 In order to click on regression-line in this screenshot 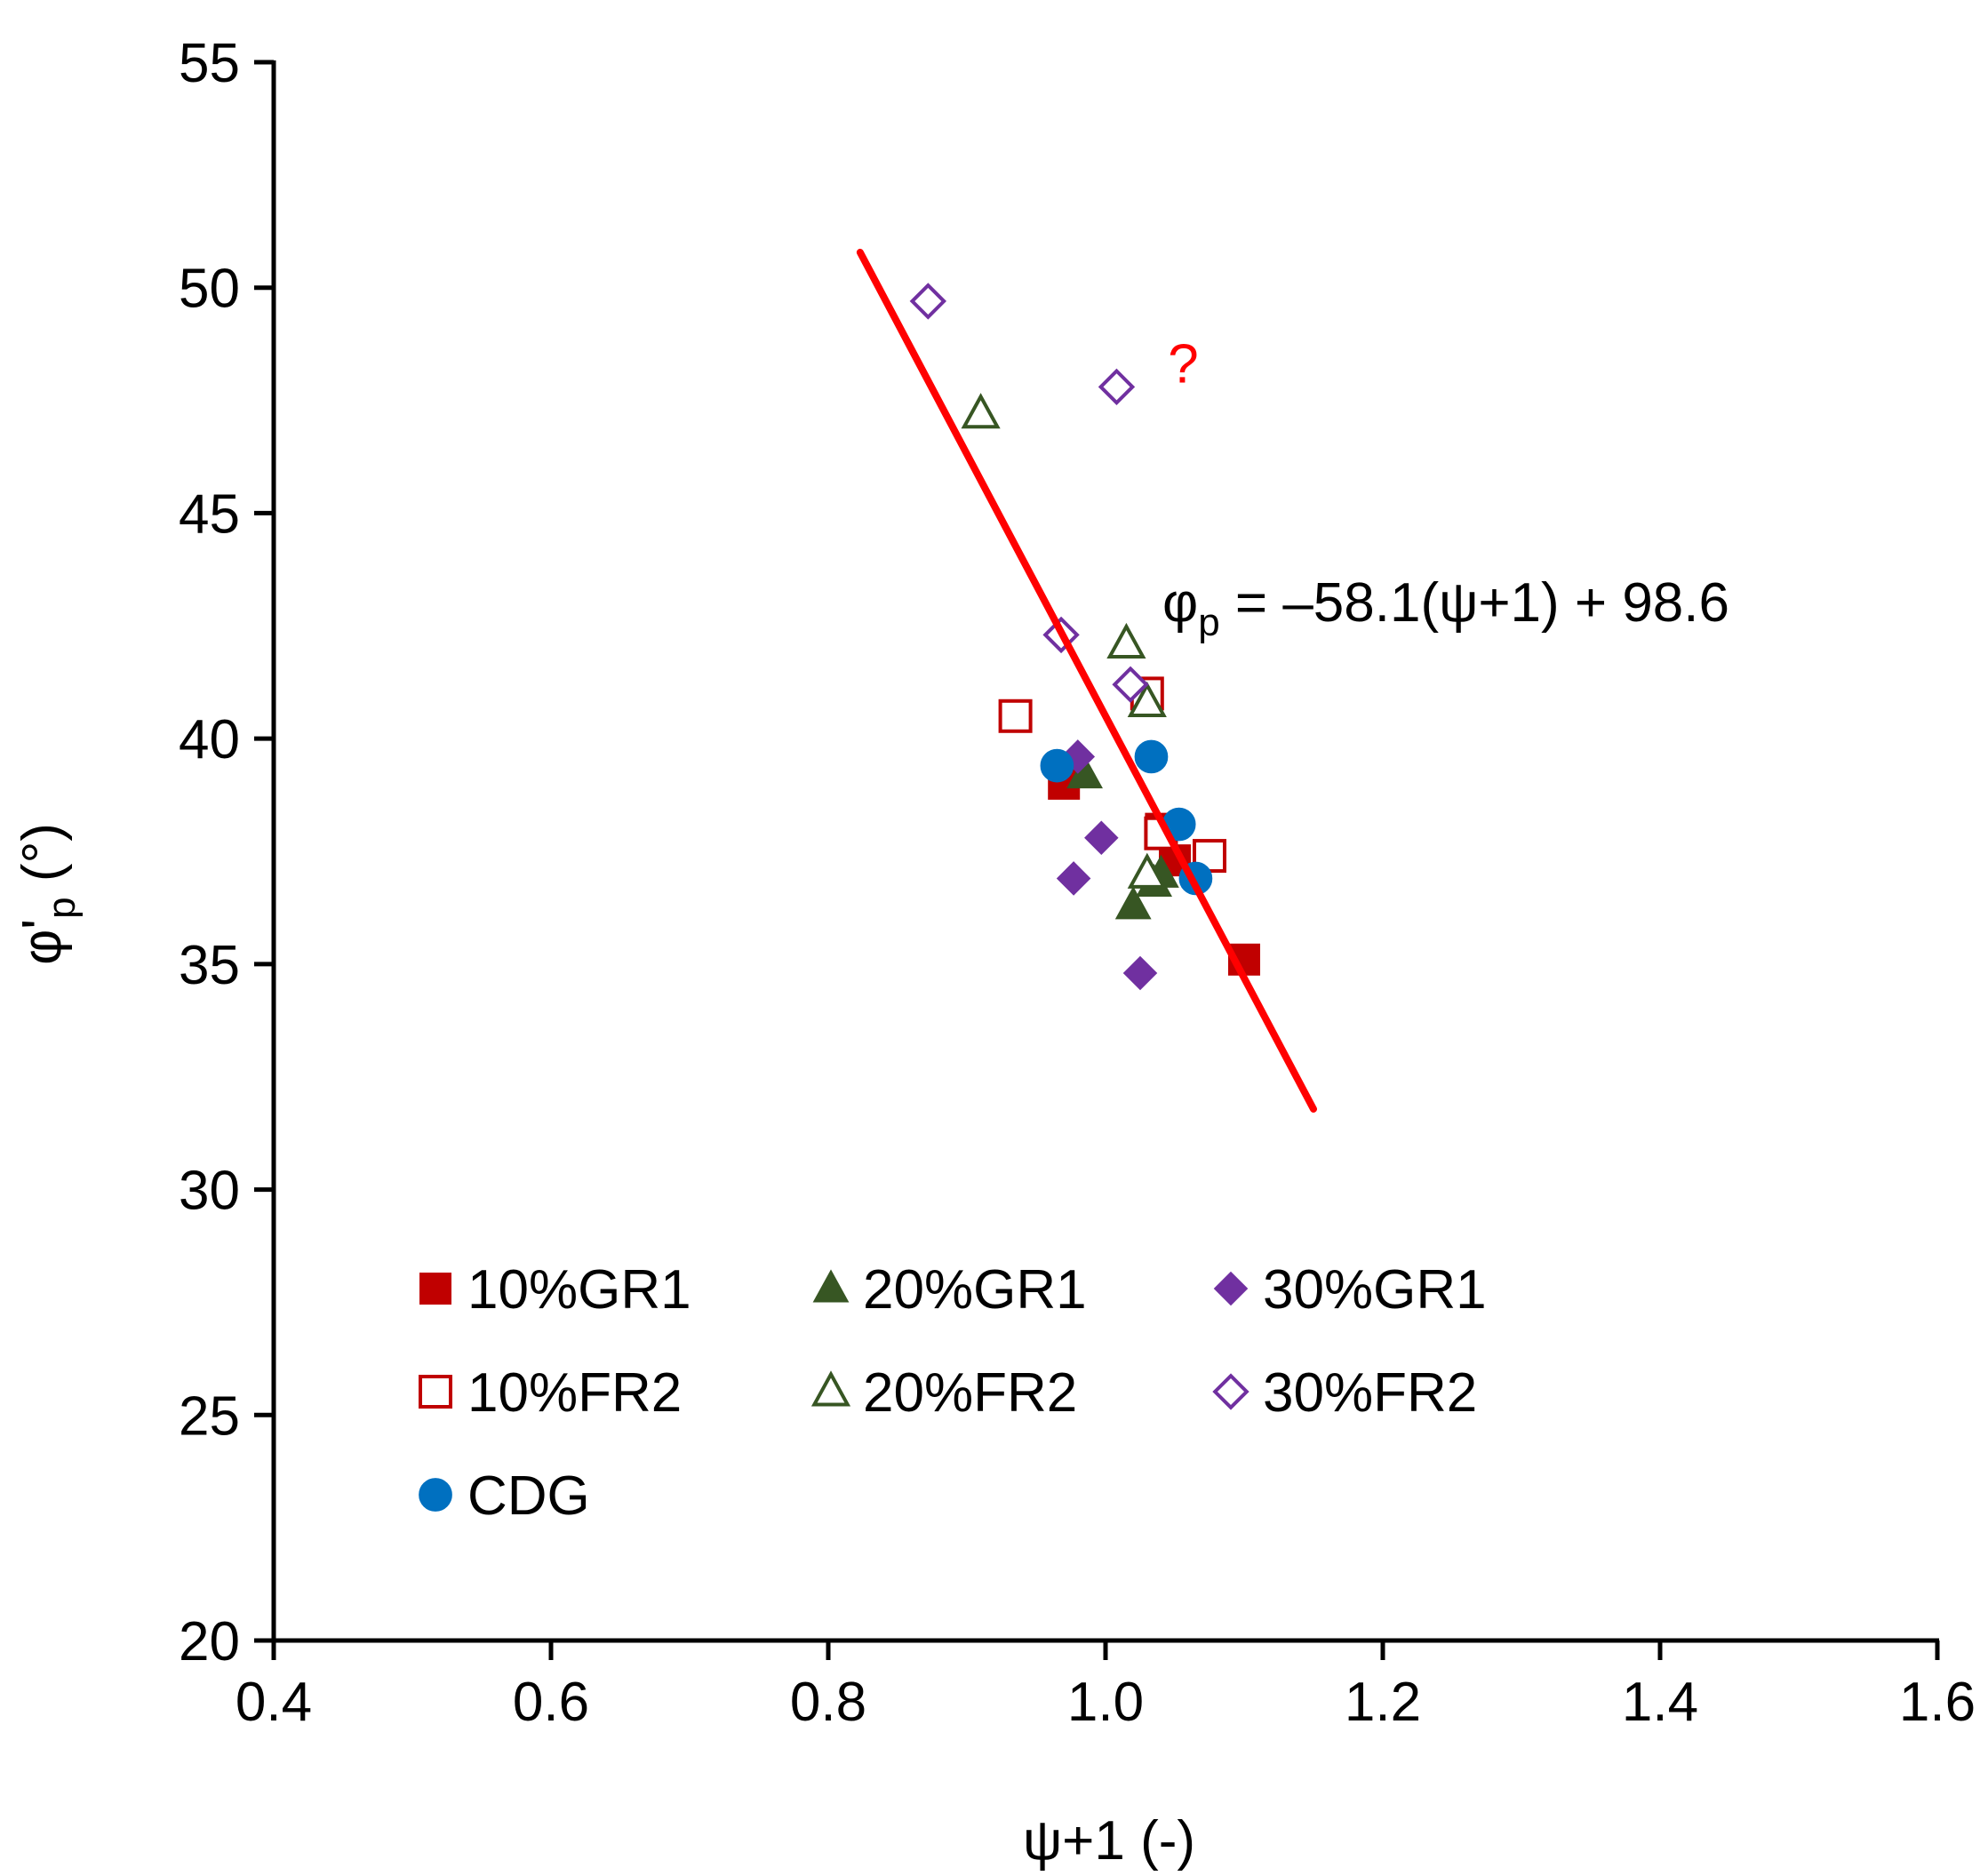, I will do `click(1086, 680)`.